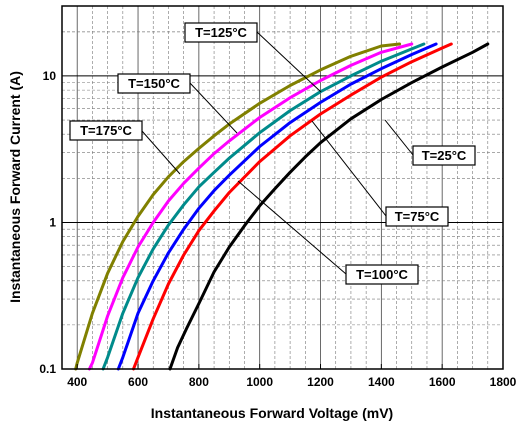 Image resolution: width=517 pixels, height=428 pixels. Describe the element at coordinates (381, 382) in the screenshot. I see `x-tick-label: 1400` at that location.